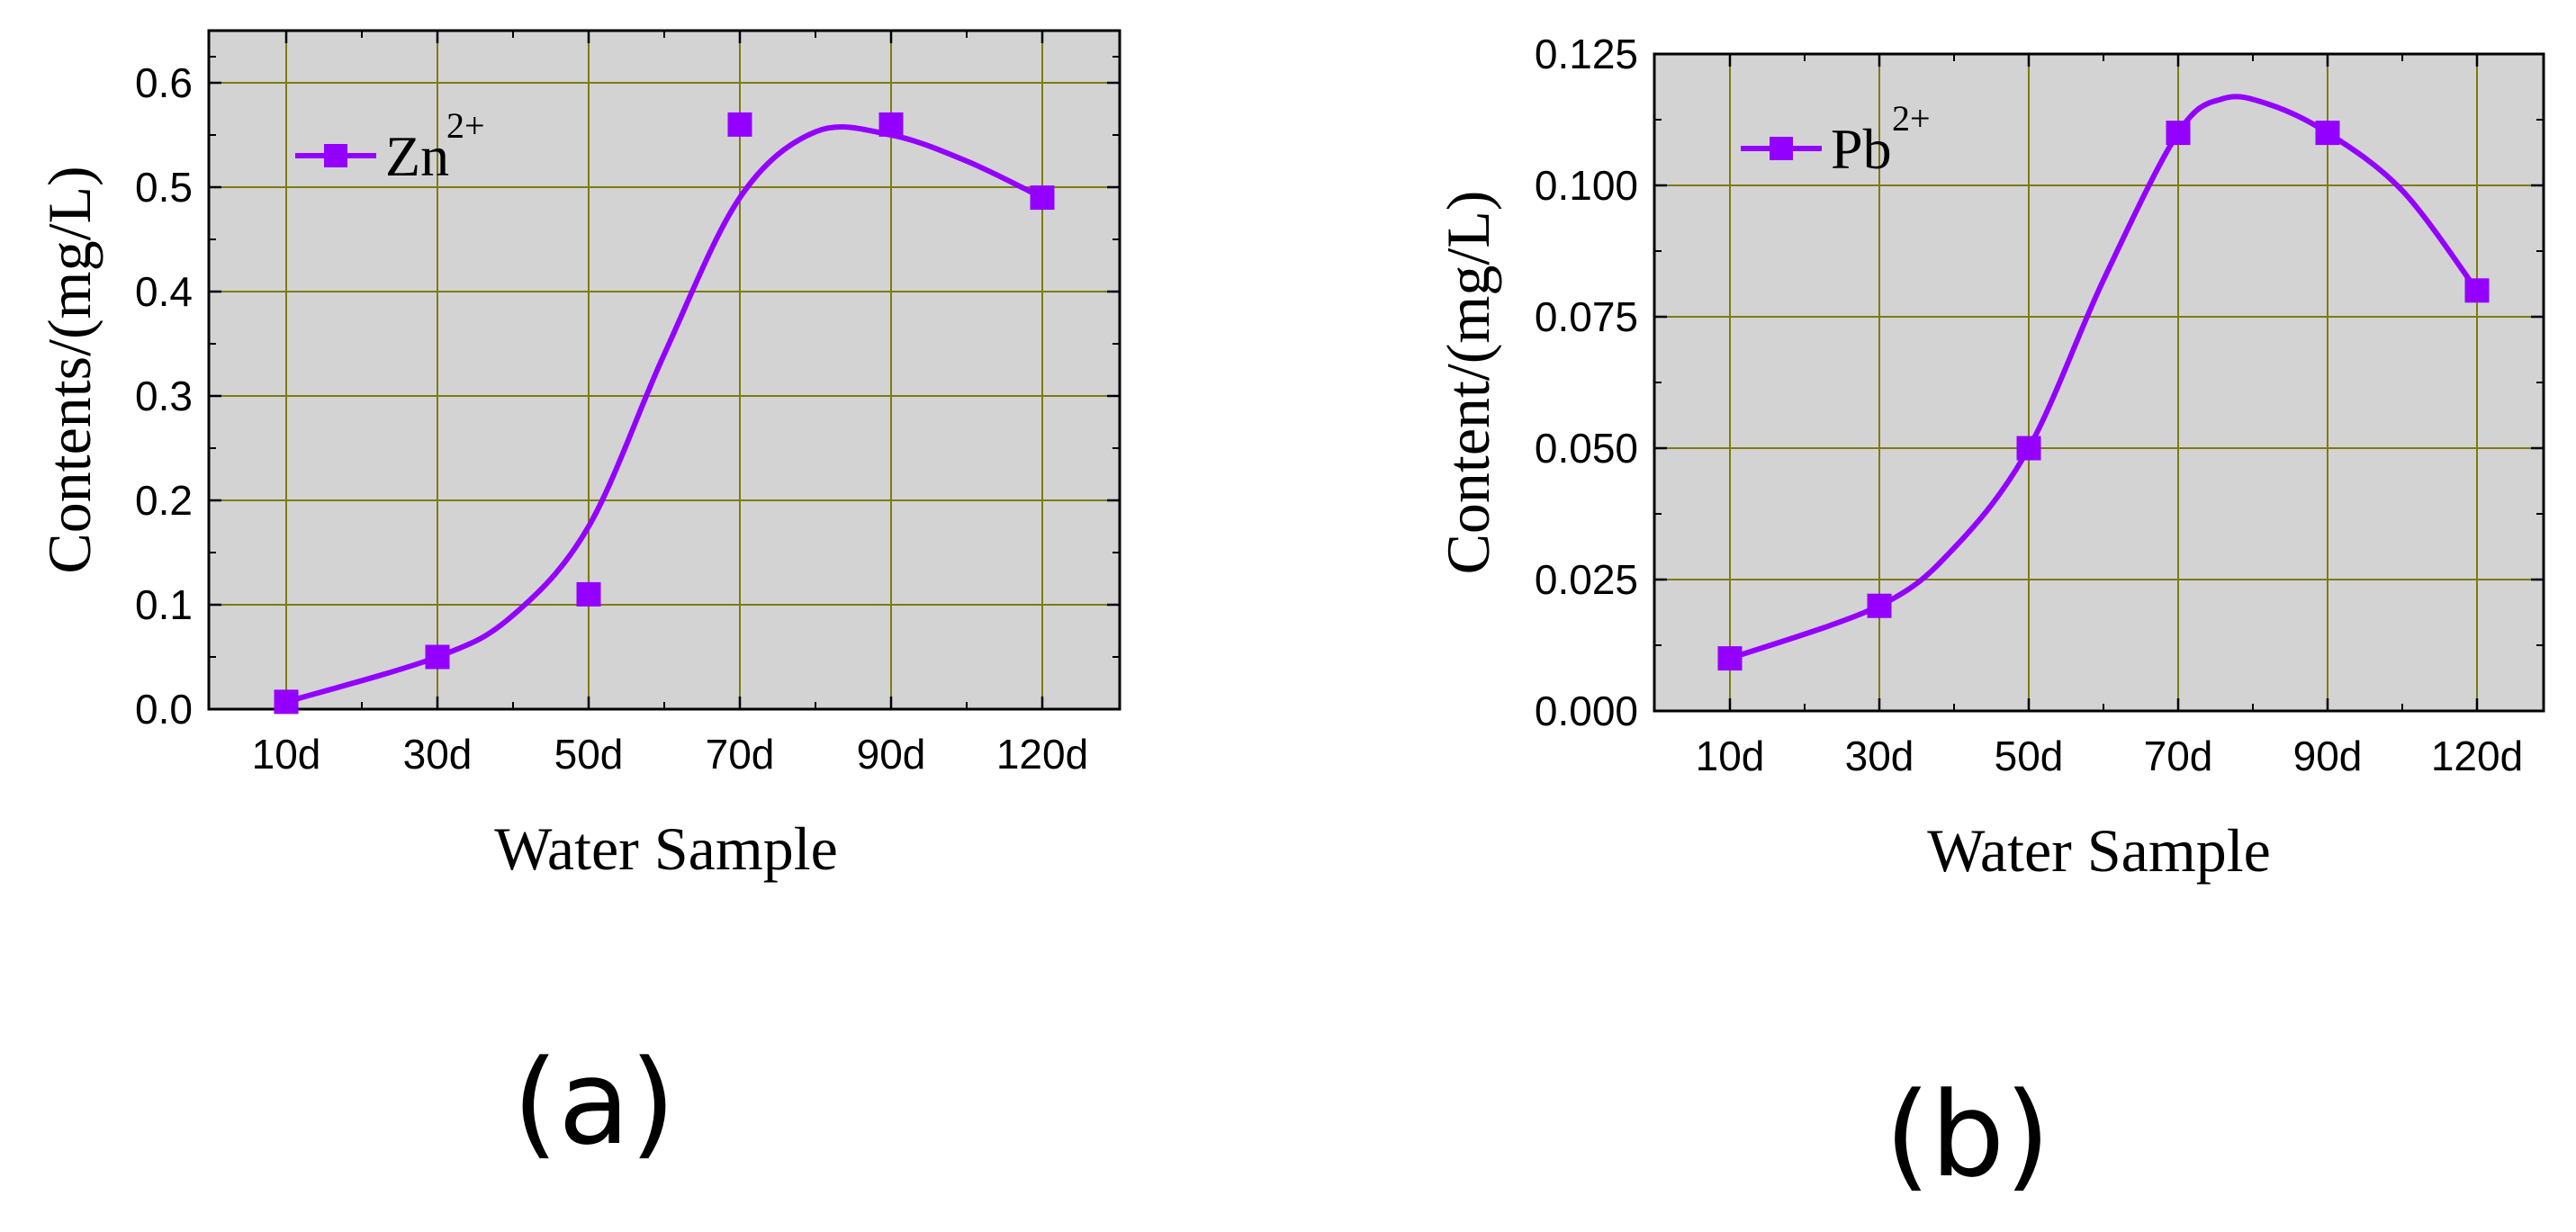 The height and width of the screenshot is (1232, 2576). Describe the element at coordinates (164, 291) in the screenshot. I see `y-tick-label: 0.4` at that location.